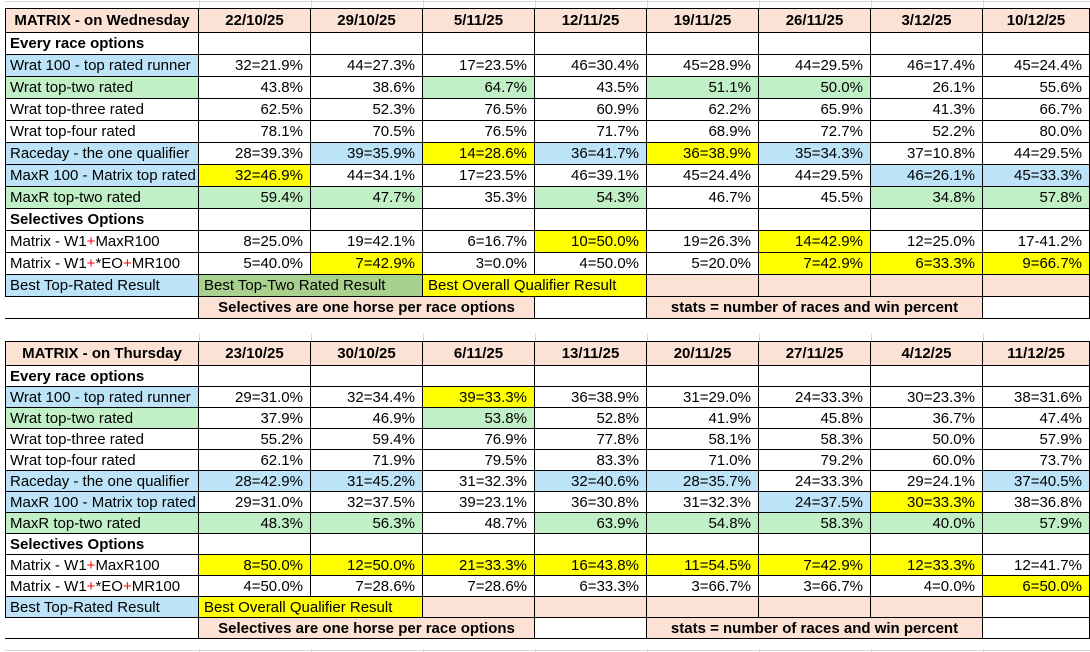  Describe the element at coordinates (591, 154) in the screenshot. I see `data-cell: 36=41.7%` at that location.